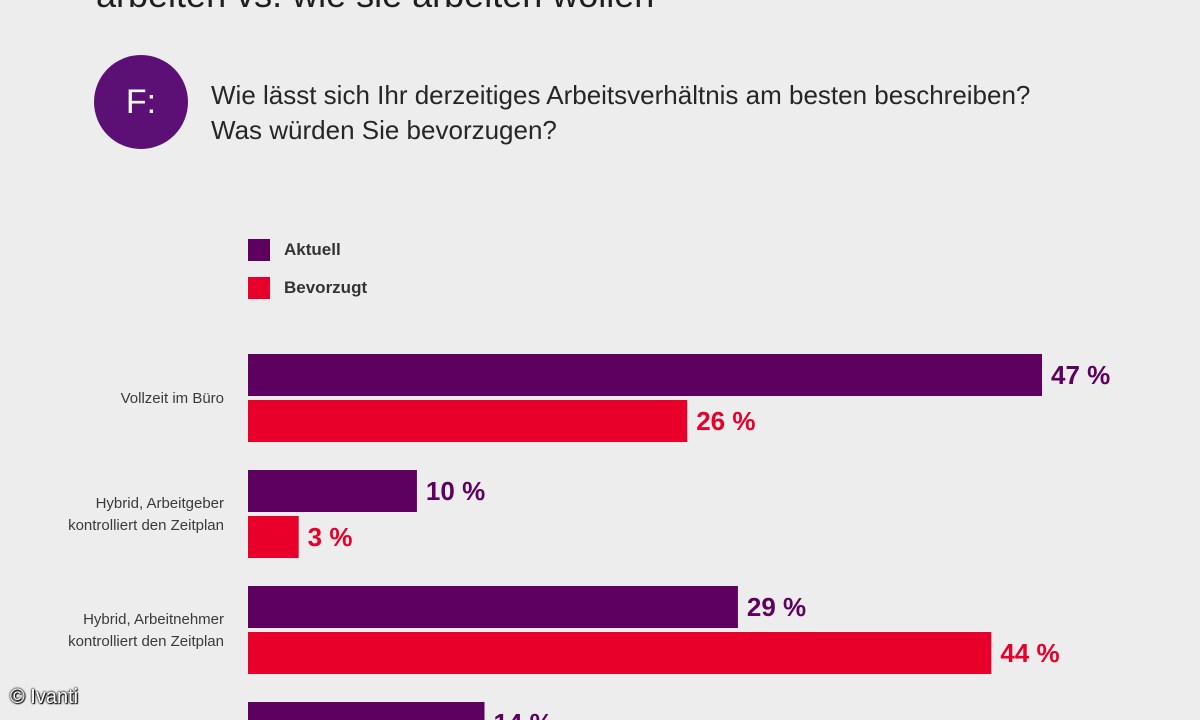 This screenshot has width=1200, height=720. I want to click on data-label-current: 14 %, so click(523, 714).